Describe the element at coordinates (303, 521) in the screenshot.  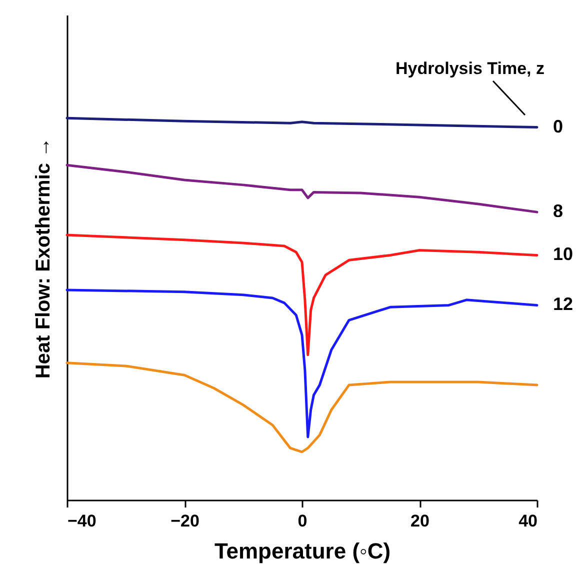
I see `x-tick-label: 0` at that location.